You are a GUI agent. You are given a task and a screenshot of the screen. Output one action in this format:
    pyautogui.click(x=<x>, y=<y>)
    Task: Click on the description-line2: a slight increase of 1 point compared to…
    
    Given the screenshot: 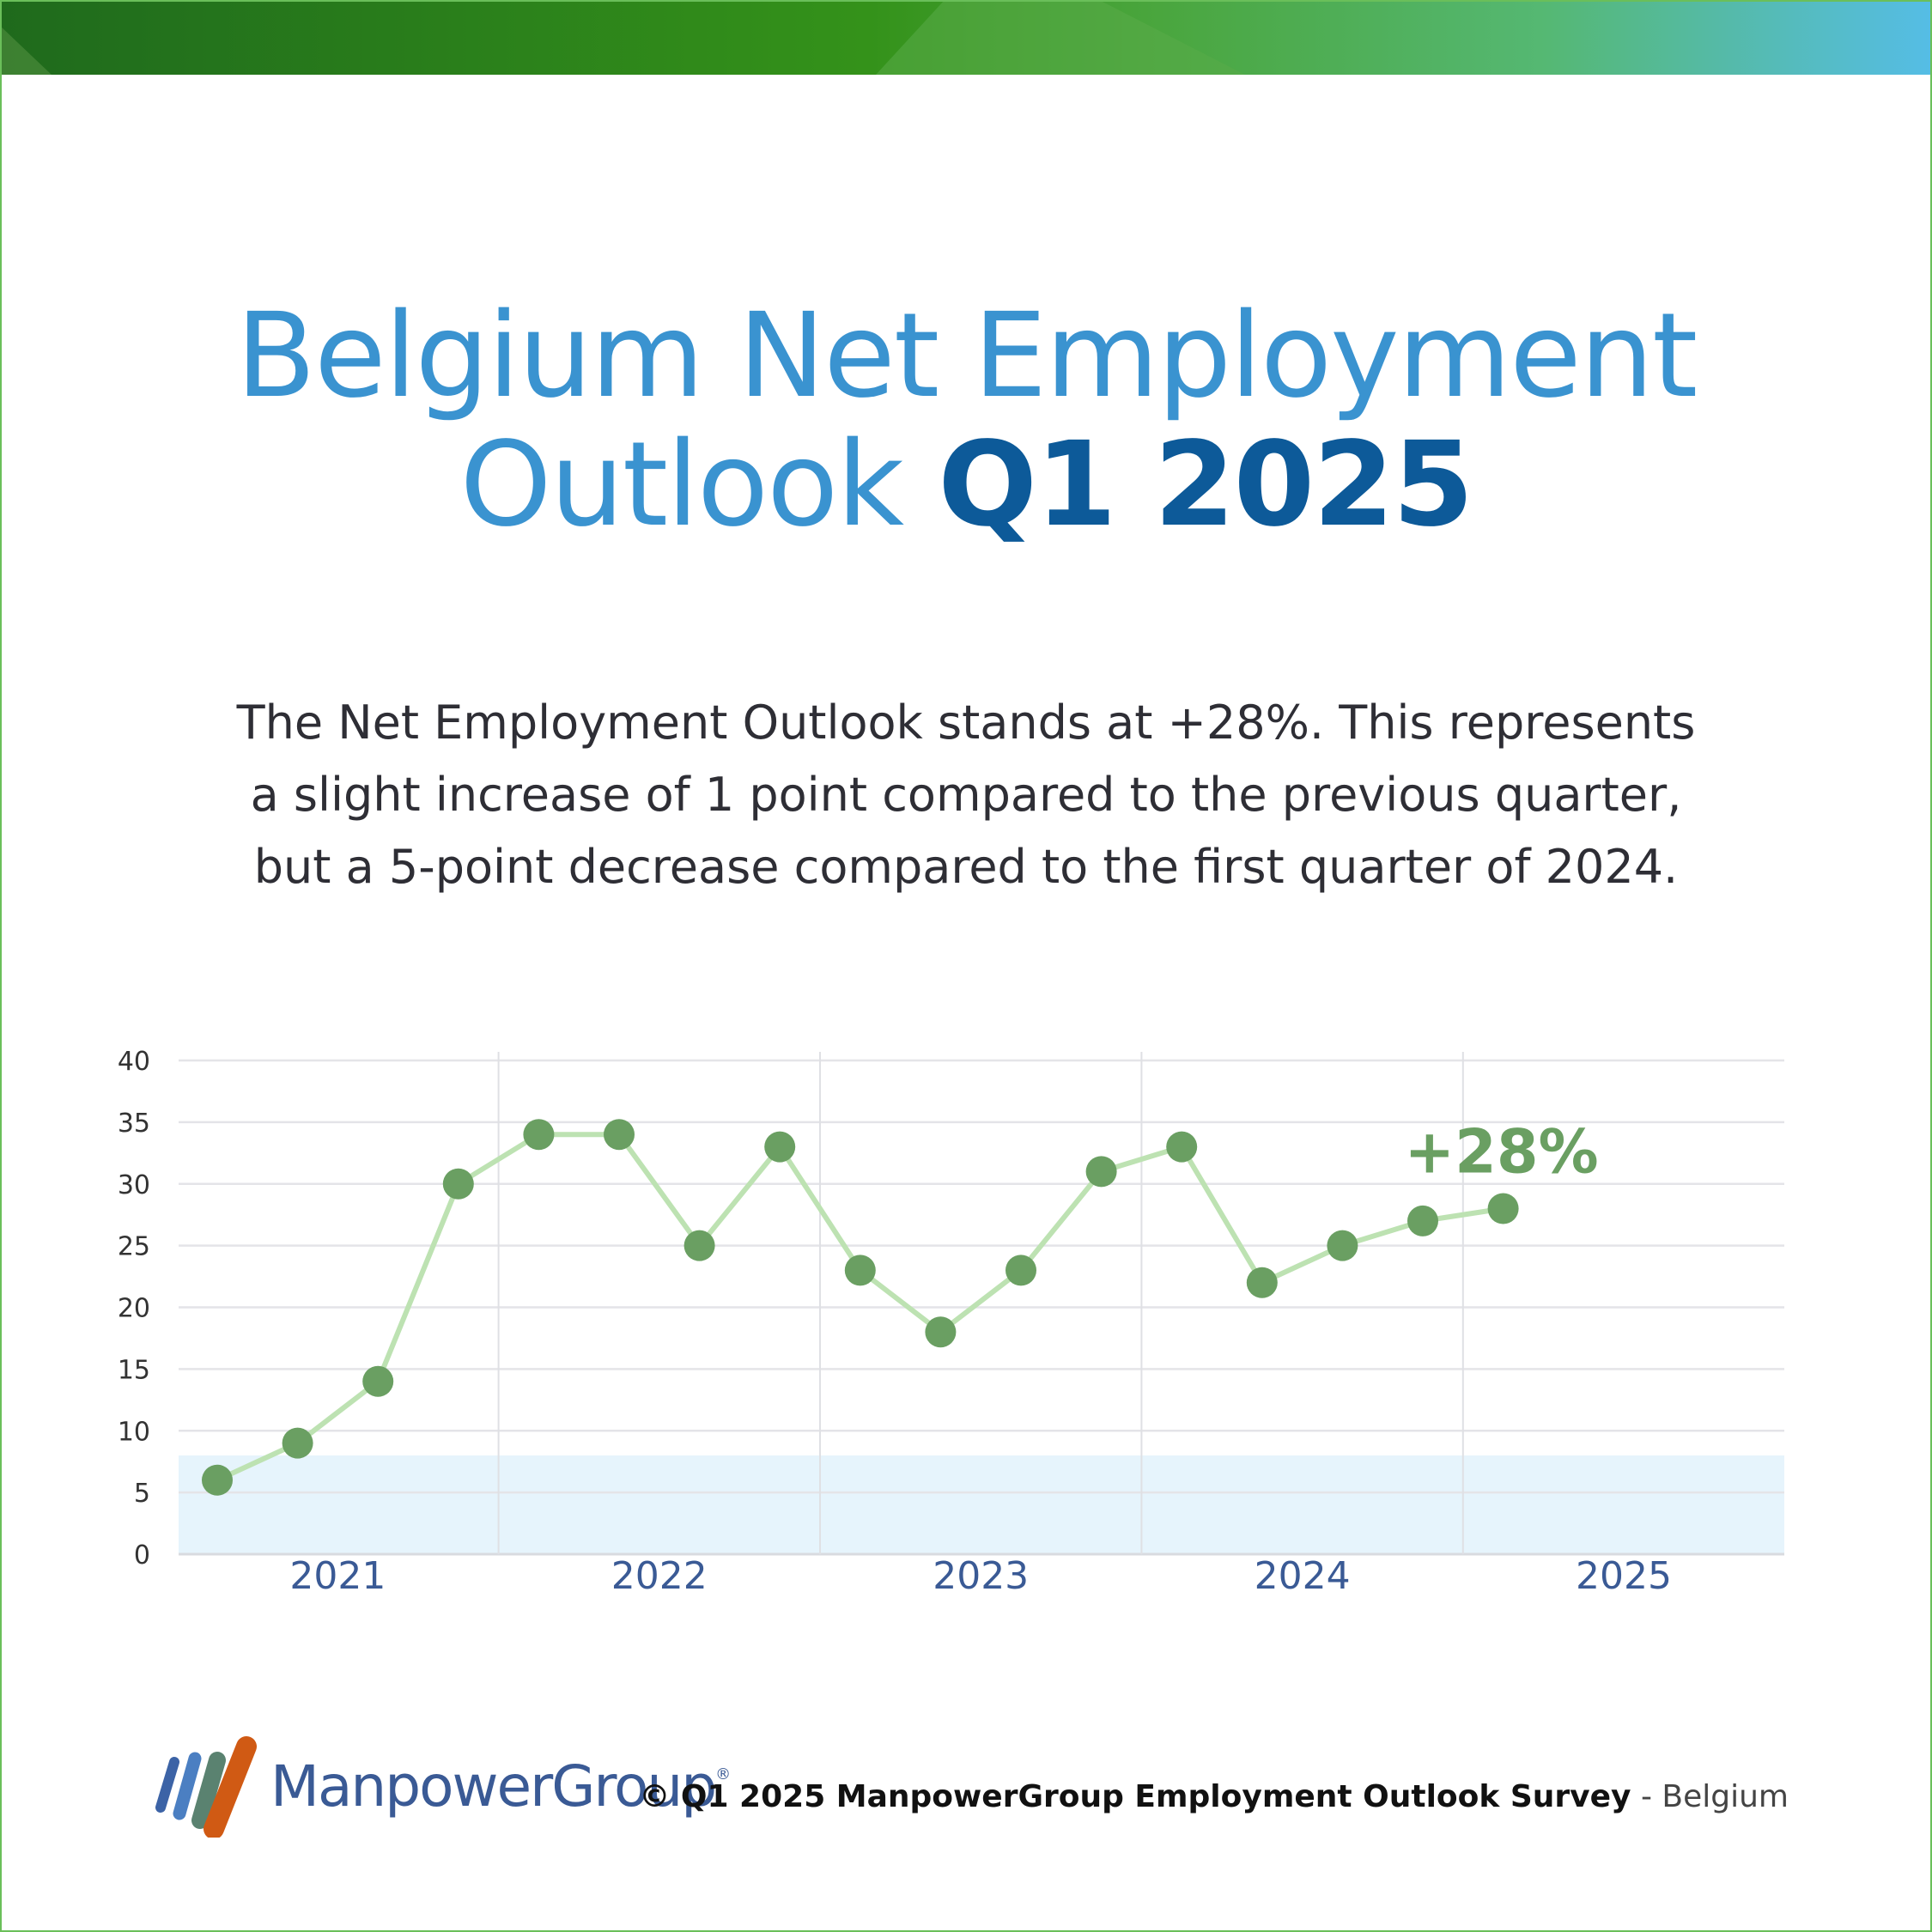 What is the action you would take?
    pyautogui.click(x=966, y=795)
    